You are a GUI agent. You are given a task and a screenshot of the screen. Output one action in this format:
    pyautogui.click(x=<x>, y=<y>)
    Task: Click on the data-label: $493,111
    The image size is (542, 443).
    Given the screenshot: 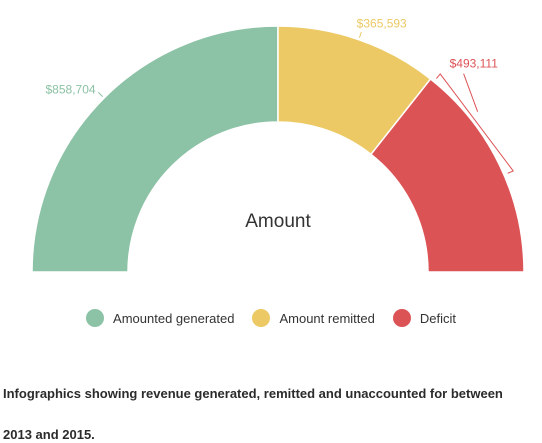 What is the action you would take?
    pyautogui.click(x=474, y=64)
    